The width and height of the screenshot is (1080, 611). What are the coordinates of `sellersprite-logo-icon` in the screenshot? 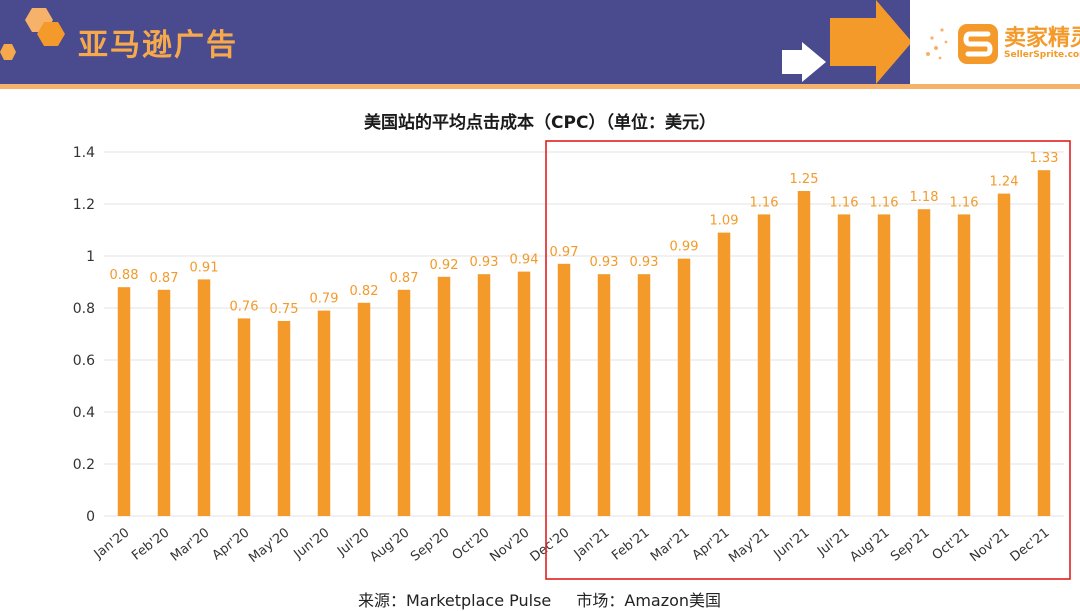 It's located at (962, 44).